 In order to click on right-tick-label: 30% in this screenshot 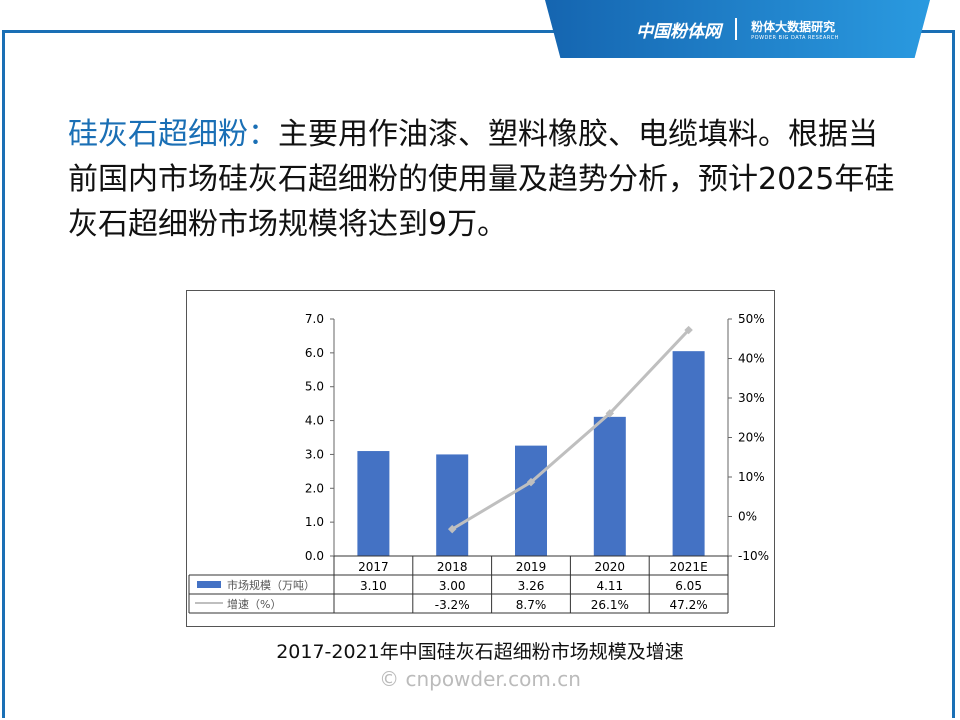, I will do `click(751, 398)`.